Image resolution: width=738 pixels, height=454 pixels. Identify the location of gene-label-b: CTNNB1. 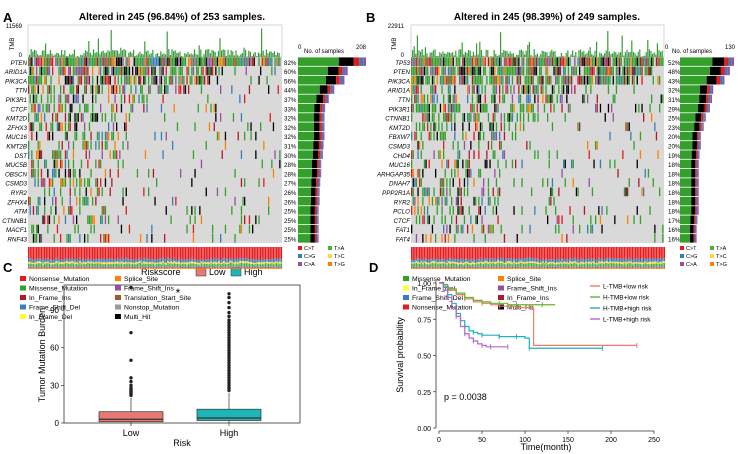
(397, 119).